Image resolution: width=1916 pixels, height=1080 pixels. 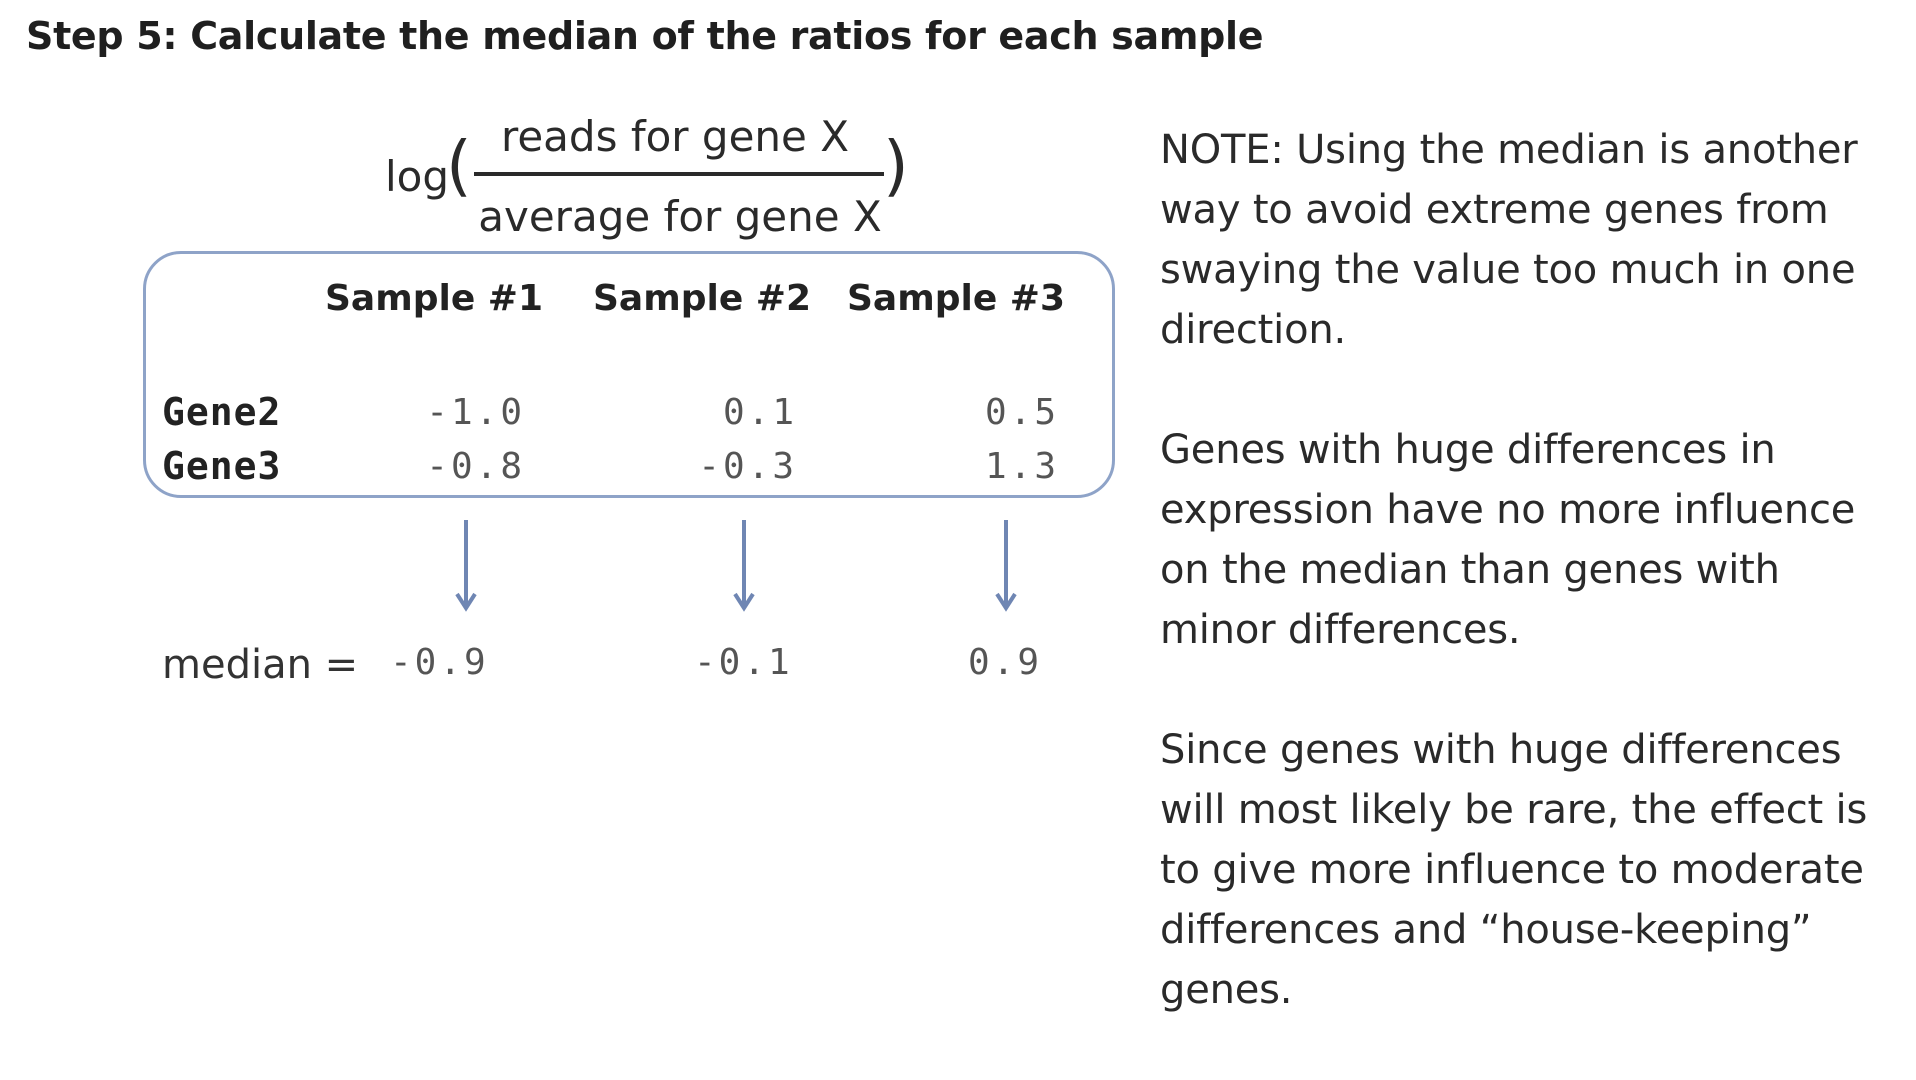 What do you see at coordinates (417, 176) in the screenshot?
I see `formula-log-label: log` at bounding box center [417, 176].